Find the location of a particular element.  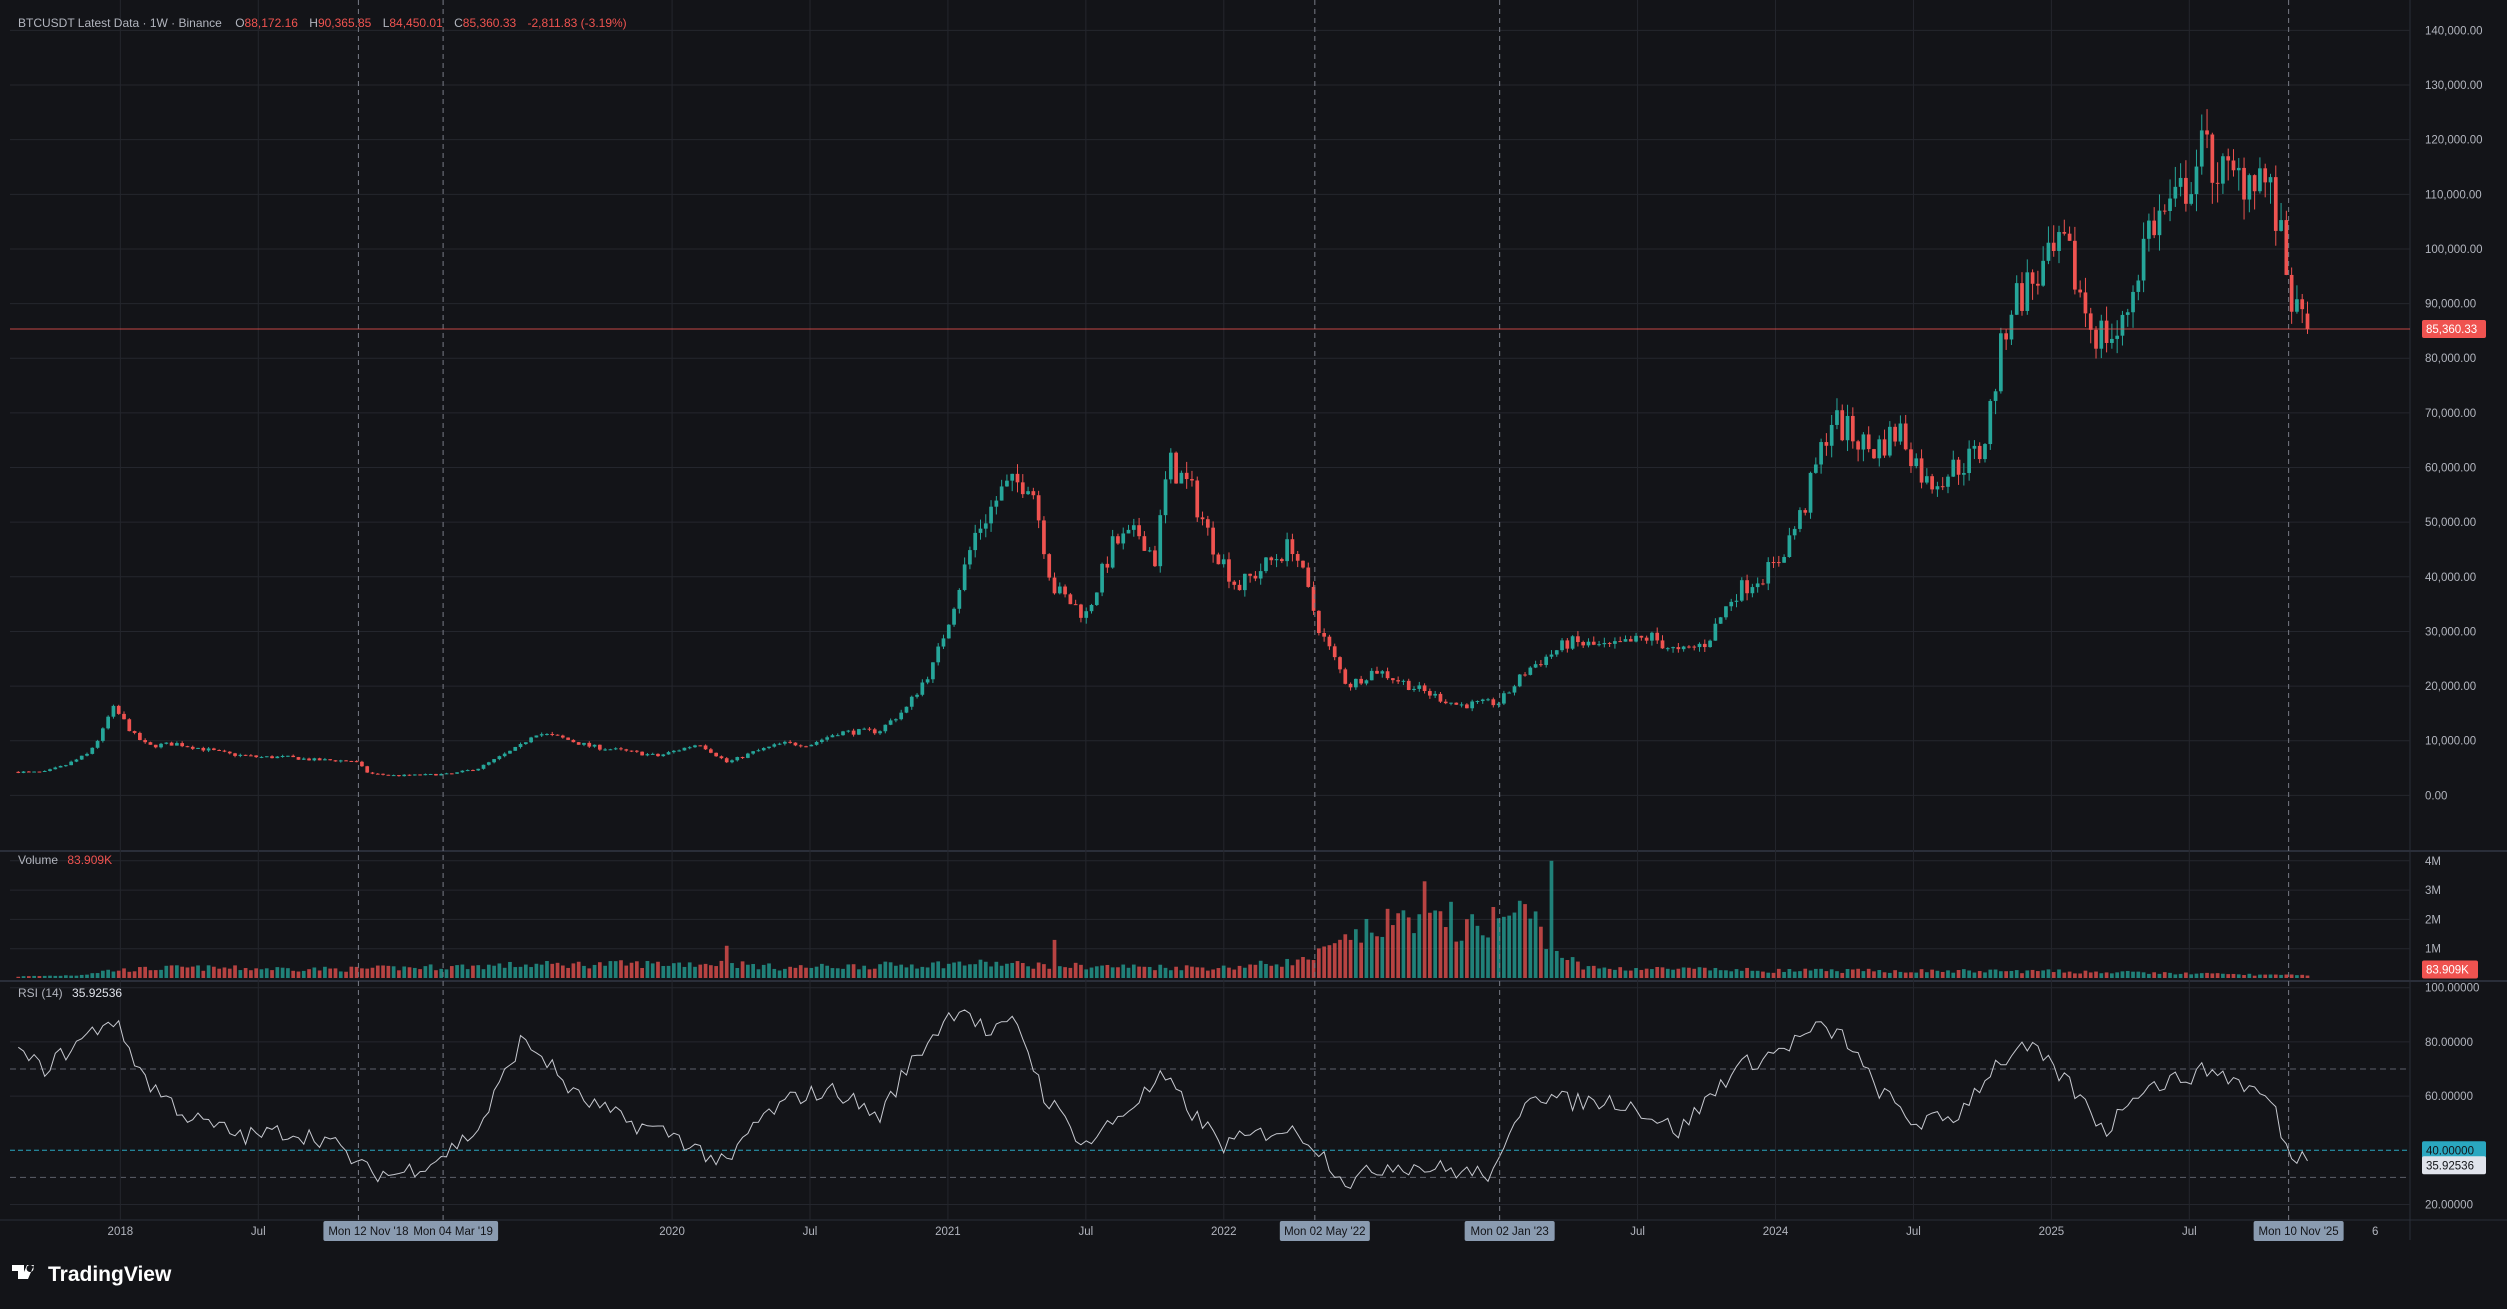

low-value: 84,450.01 is located at coordinates (416, 23).